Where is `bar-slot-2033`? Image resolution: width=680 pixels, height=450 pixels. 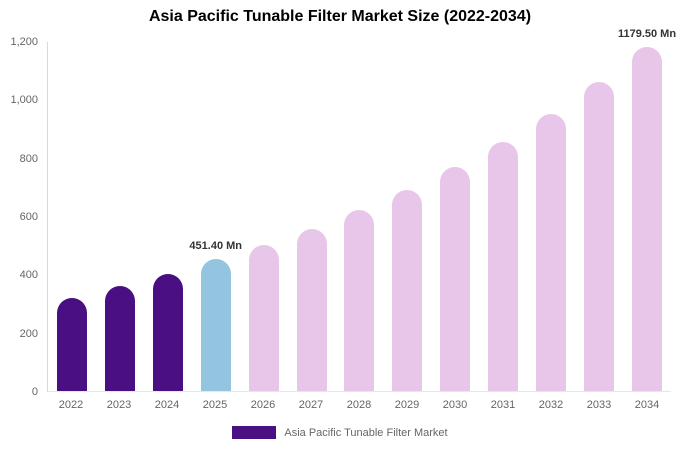
bar-slot-2033 is located at coordinates (599, 216).